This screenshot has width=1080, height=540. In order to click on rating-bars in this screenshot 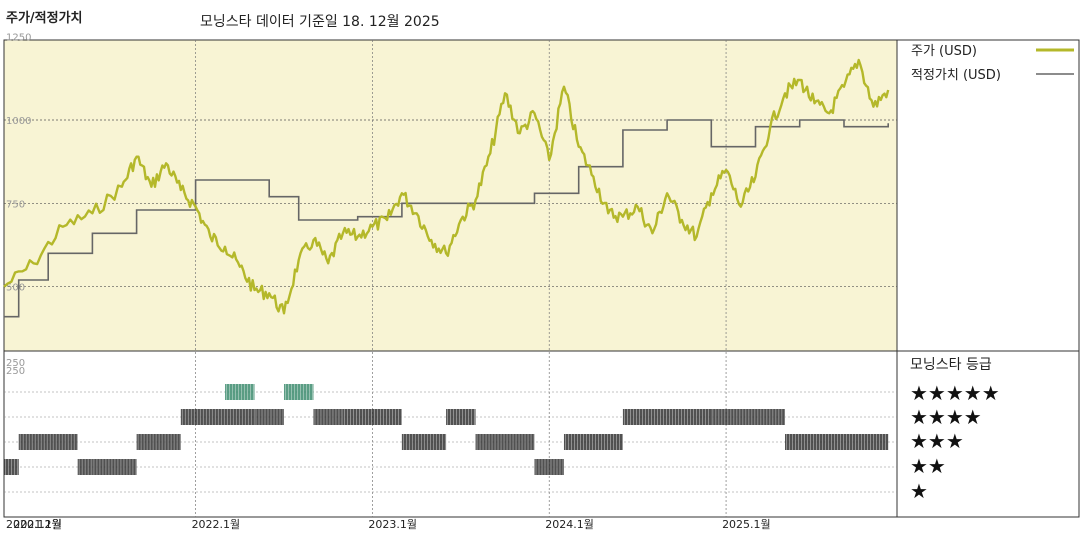, I will do `click(446, 429)`.